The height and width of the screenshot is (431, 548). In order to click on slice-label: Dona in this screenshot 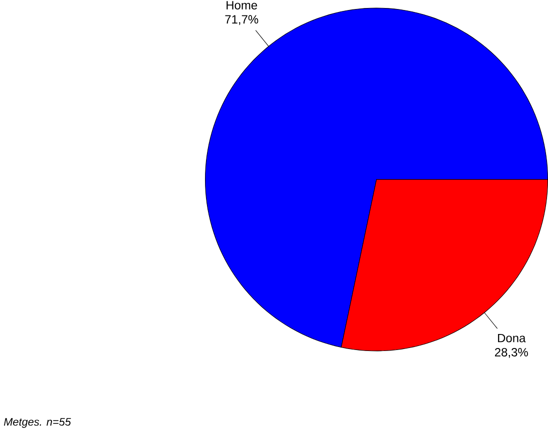, I will do `click(512, 338)`.